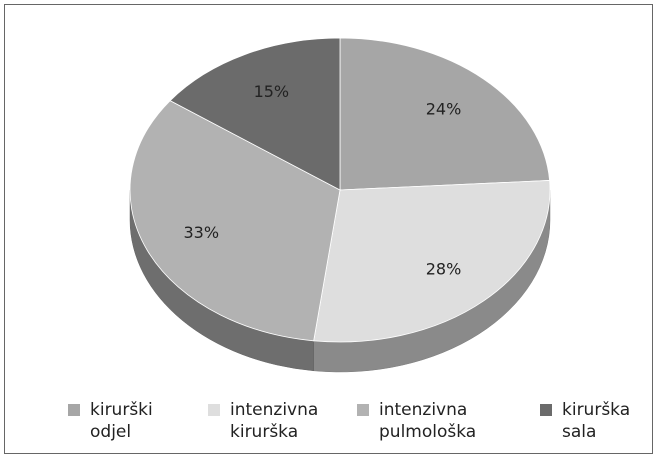 The width and height of the screenshot is (659, 459). What do you see at coordinates (201, 232) in the screenshot?
I see `data-label: 33%` at bounding box center [201, 232].